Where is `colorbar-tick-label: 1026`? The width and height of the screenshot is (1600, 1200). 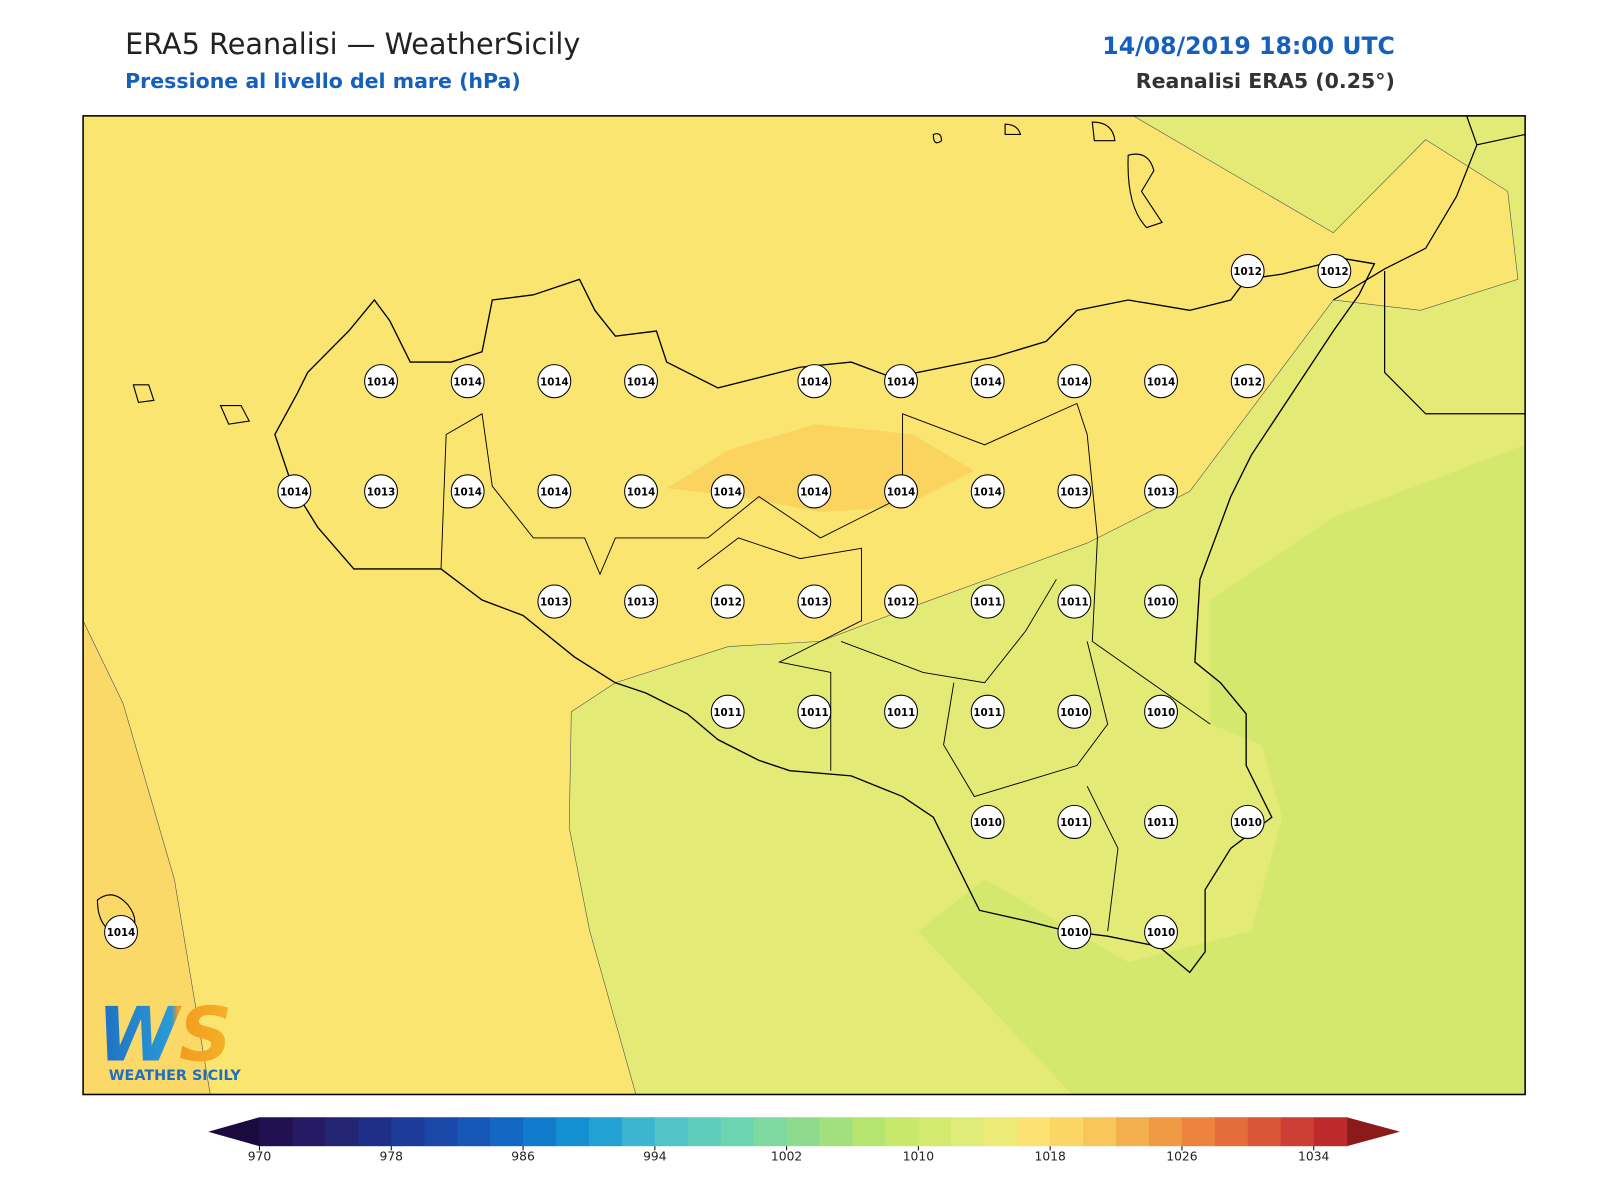 colorbar-tick-label: 1026 is located at coordinates (1181, 1157).